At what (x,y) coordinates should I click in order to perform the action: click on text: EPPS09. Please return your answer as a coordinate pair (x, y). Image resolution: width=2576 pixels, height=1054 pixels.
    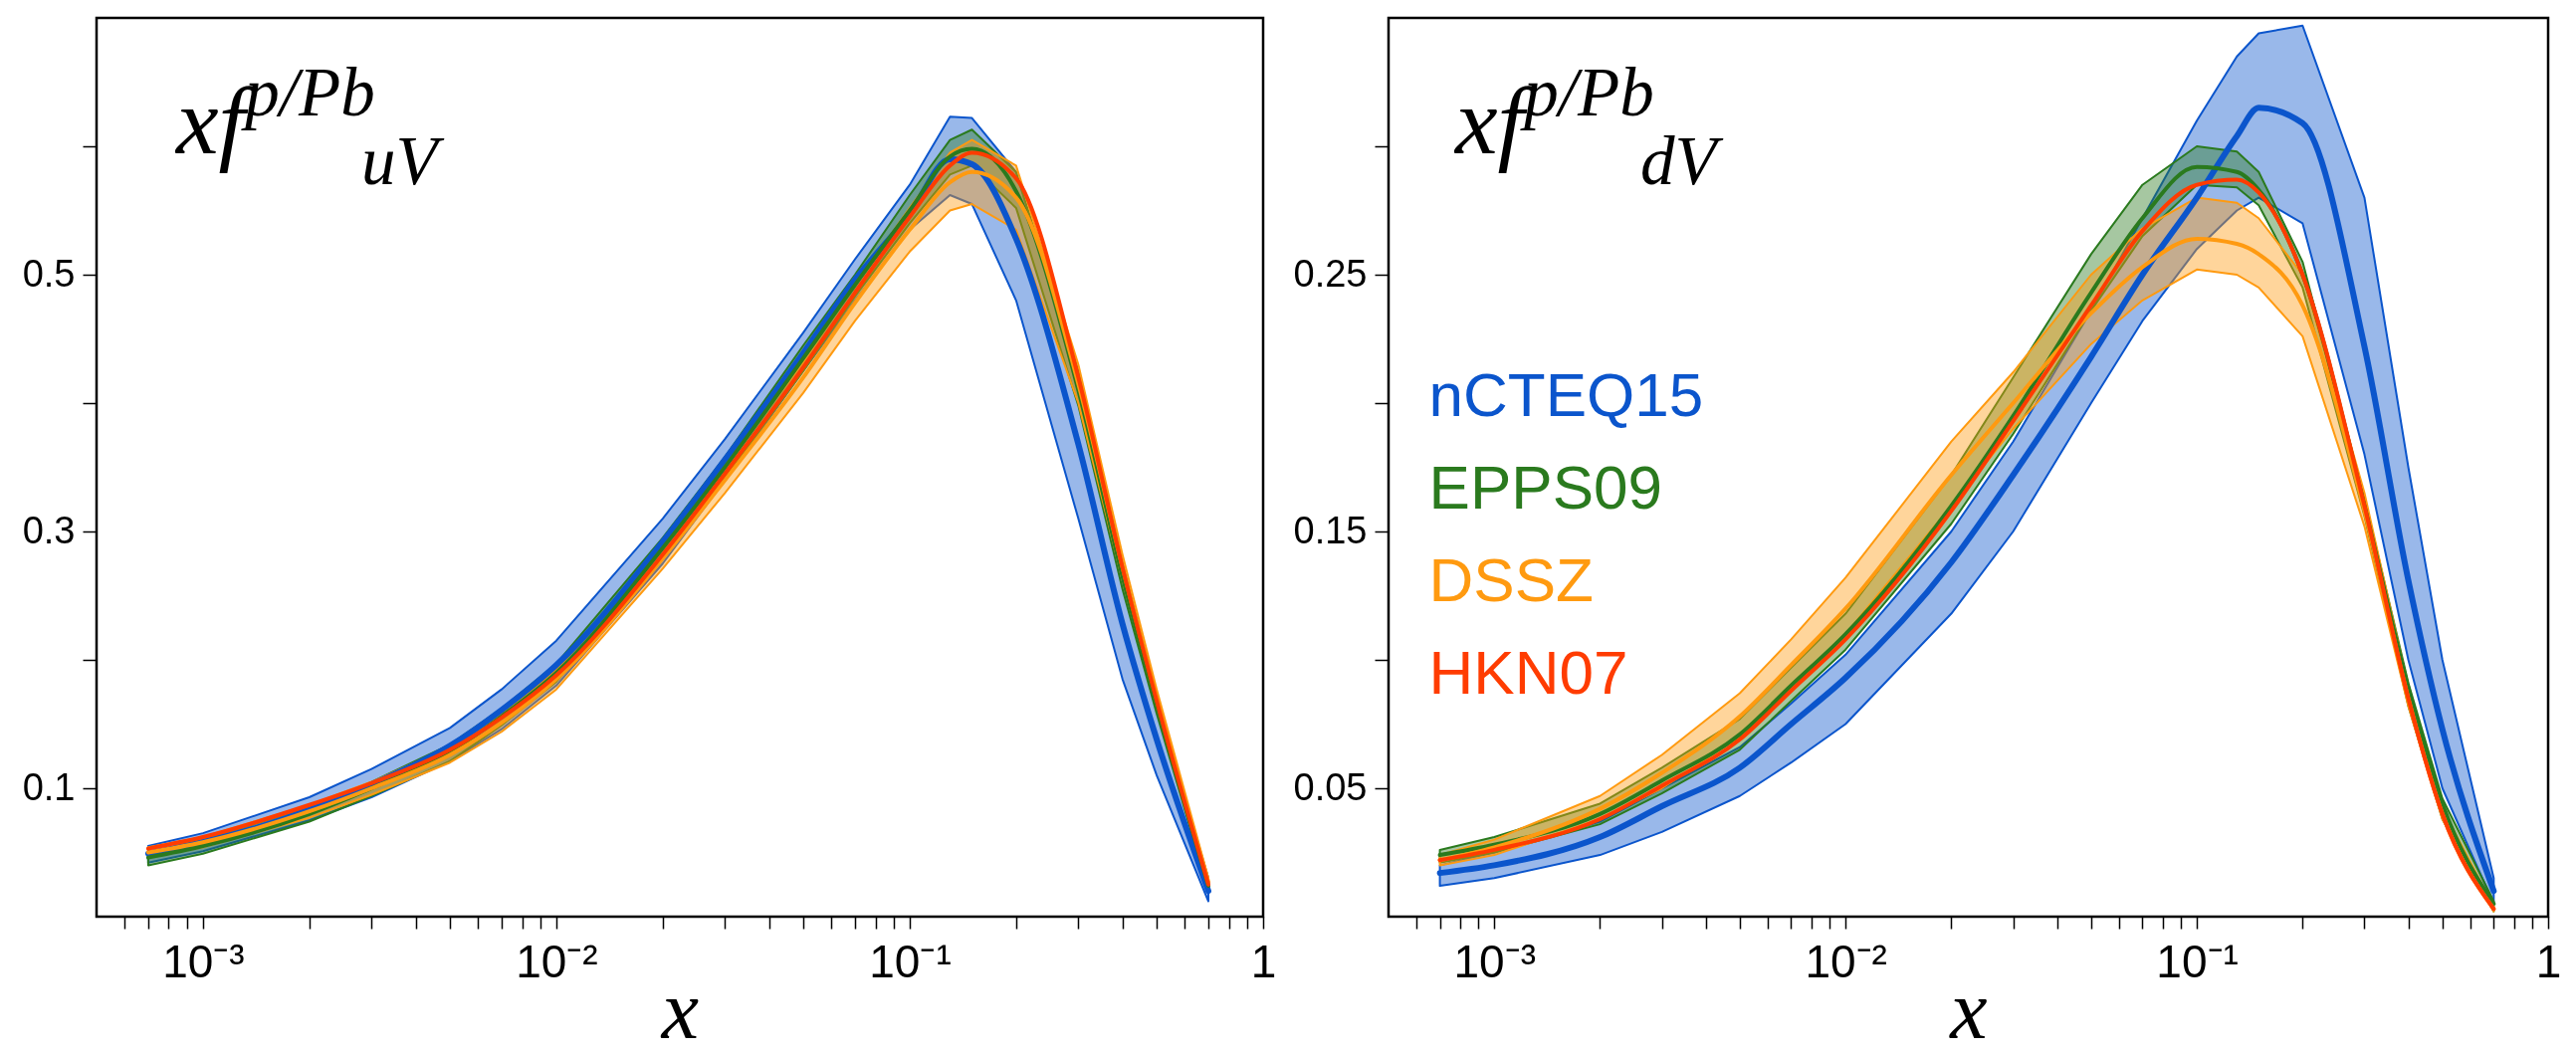
    Looking at the image, I should click on (1545, 488).